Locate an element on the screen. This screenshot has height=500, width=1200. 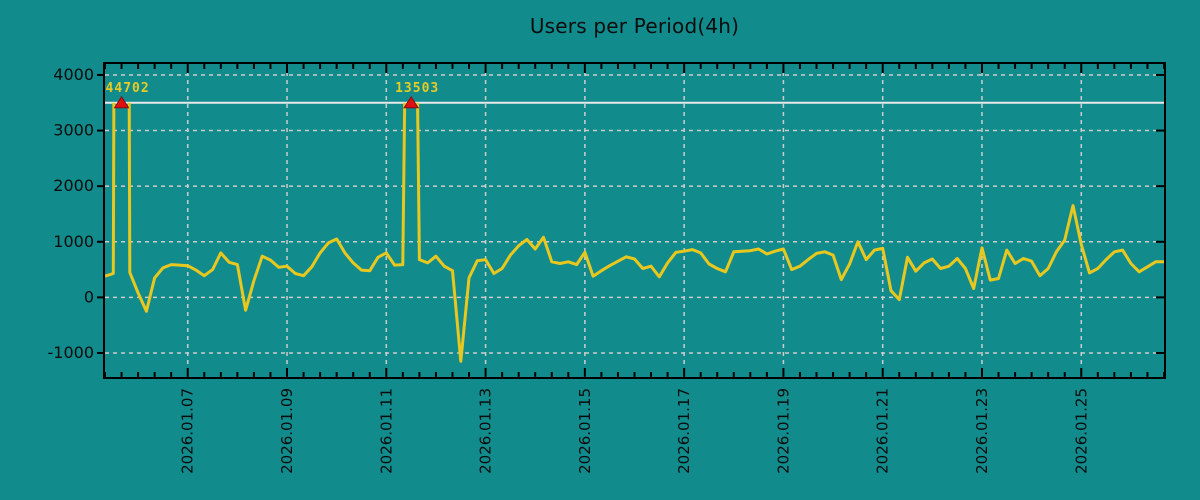
y-tick-label: 4000 is located at coordinates (73, 74).